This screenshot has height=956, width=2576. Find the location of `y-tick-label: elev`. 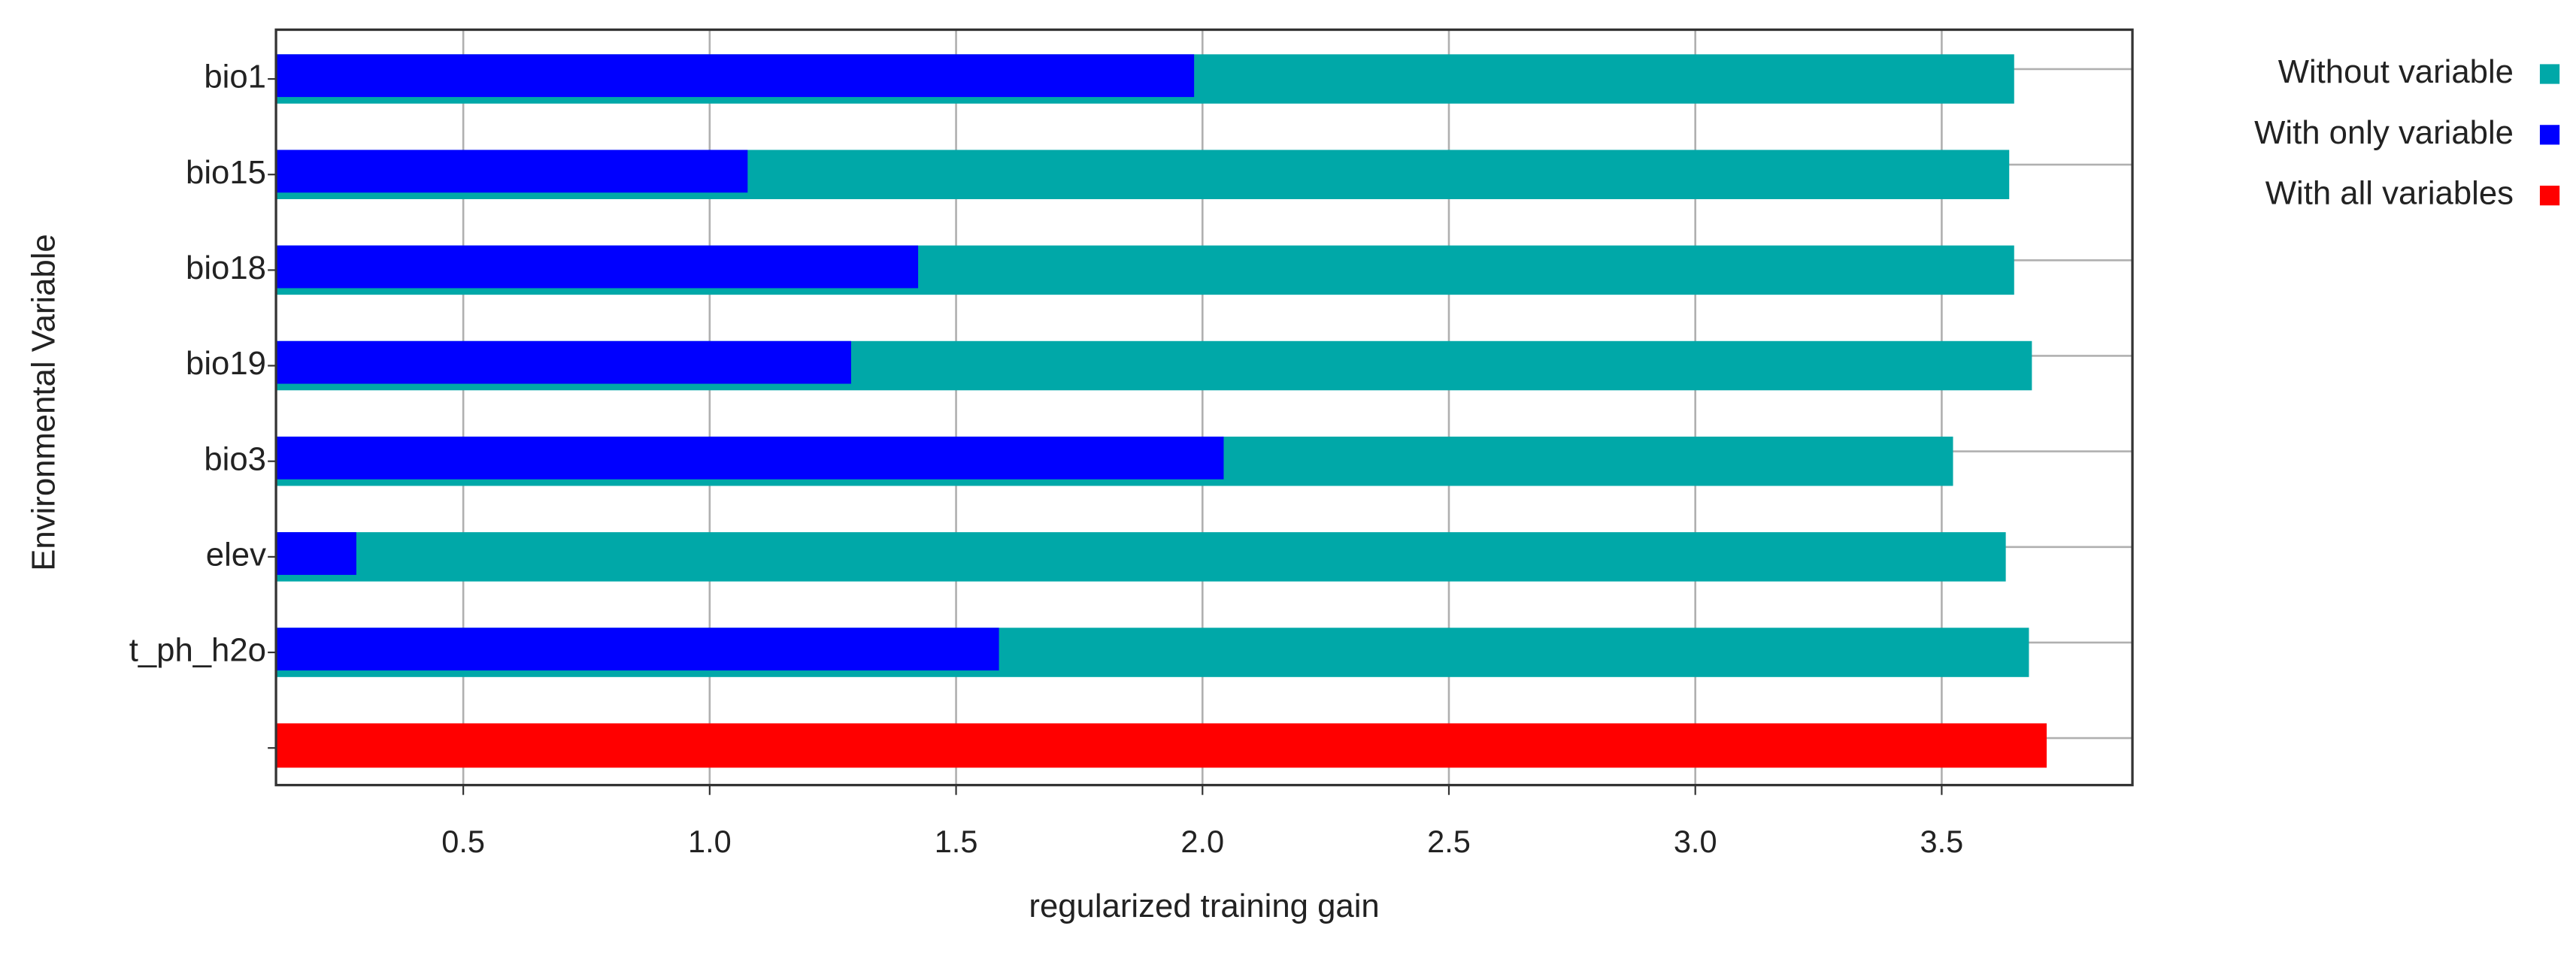

y-tick-label: elev is located at coordinates (236, 555).